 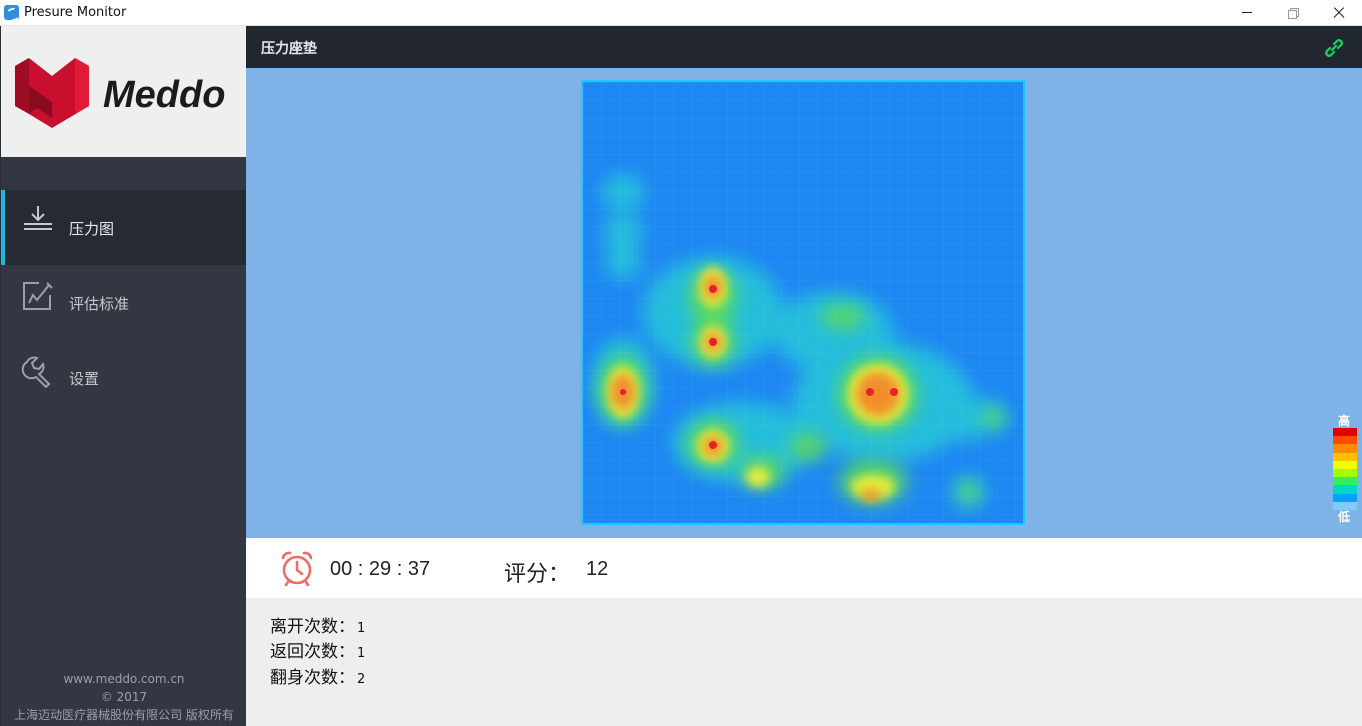 I want to click on logo-text: Meddo, so click(x=164, y=95).